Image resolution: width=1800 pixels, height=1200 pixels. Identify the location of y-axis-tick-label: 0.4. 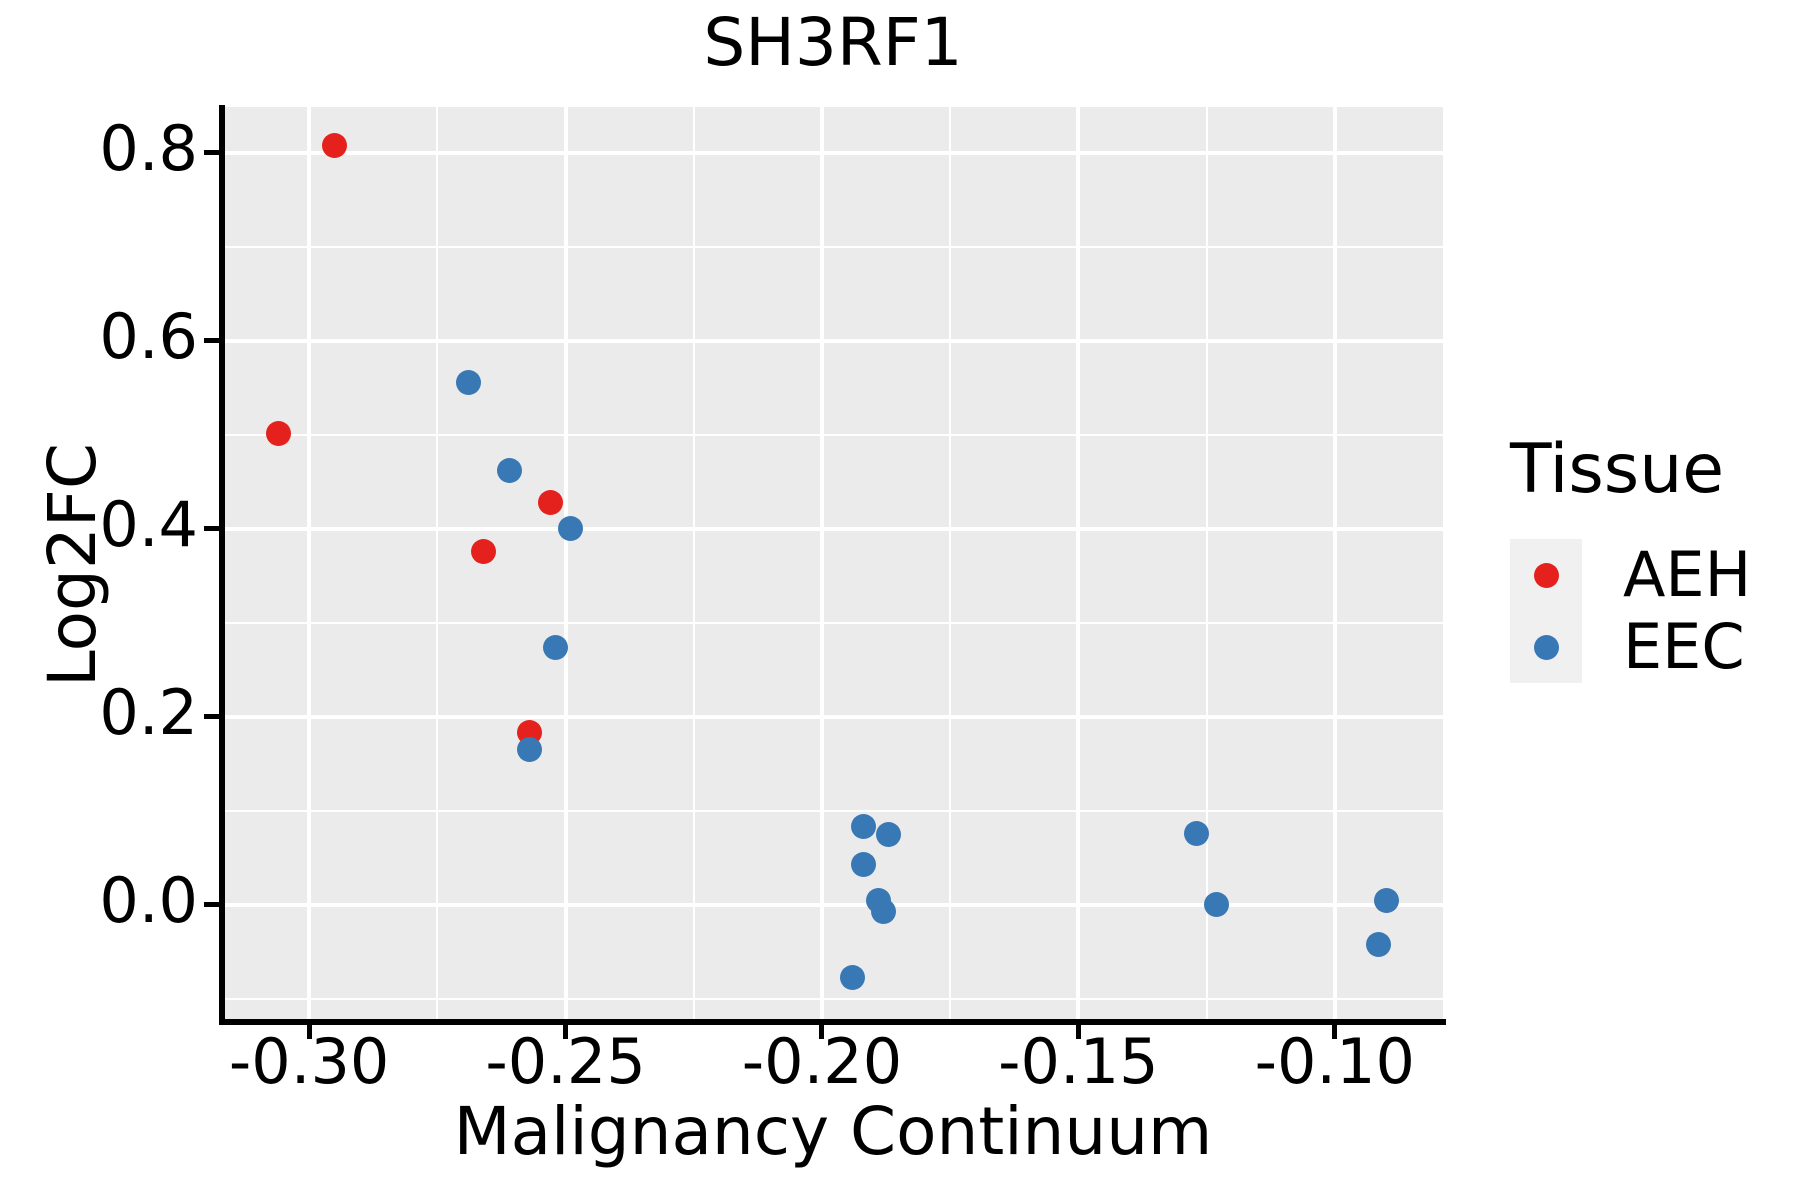
(148, 524).